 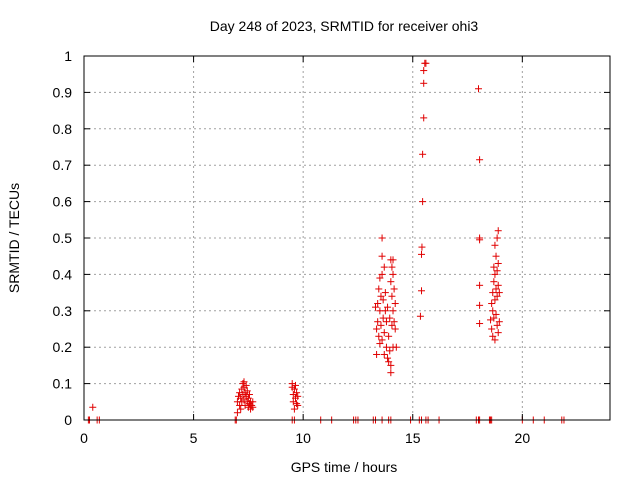 I want to click on y-tick-label: 0.9, so click(x=63, y=92).